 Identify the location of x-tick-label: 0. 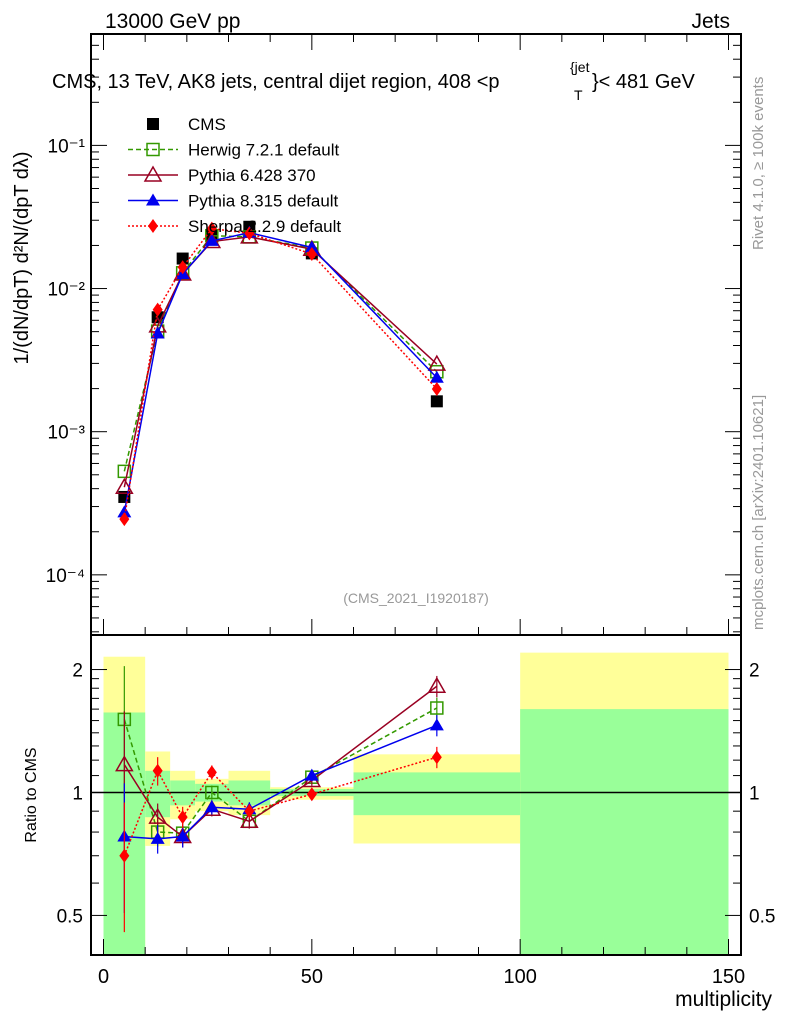
(103, 977).